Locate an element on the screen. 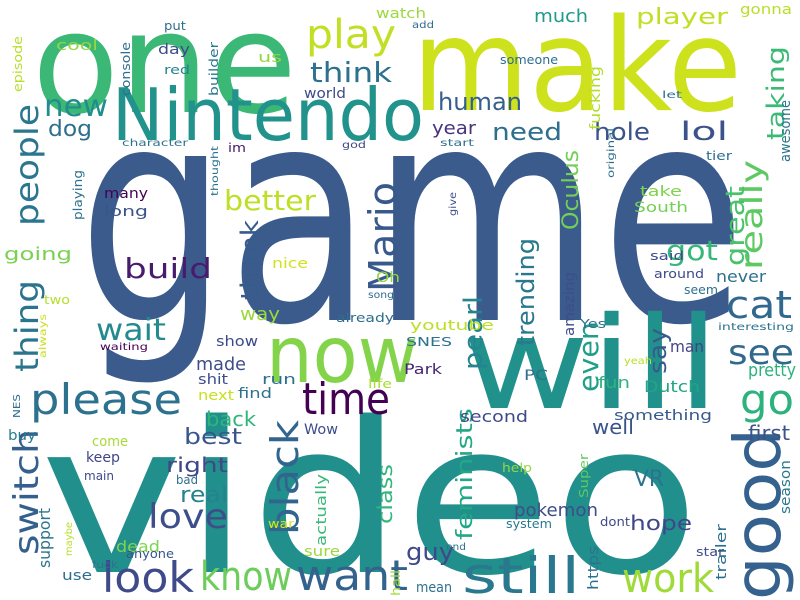 This screenshot has height=600, width=800. word-fuck: fuck is located at coordinates (105, 565).